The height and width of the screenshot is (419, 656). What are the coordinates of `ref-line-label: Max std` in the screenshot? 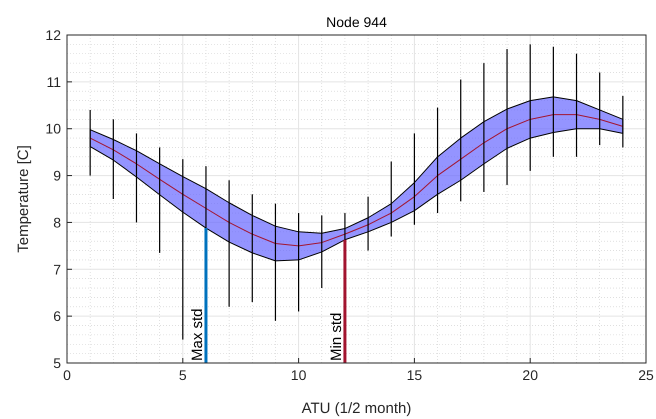 It's located at (197, 334).